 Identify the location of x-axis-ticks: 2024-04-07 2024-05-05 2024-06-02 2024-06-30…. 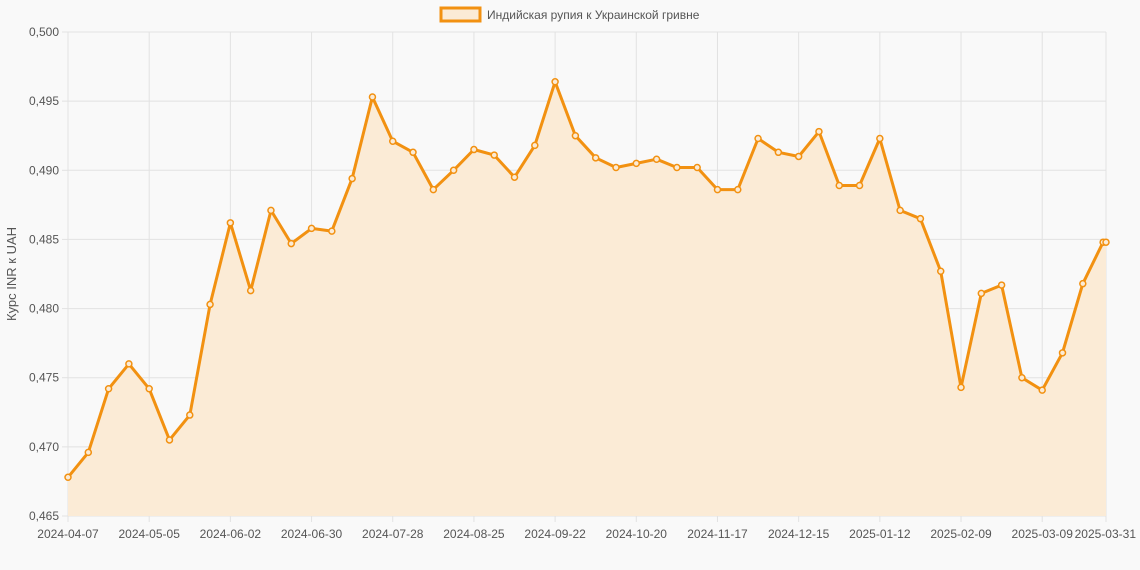
(586, 528).